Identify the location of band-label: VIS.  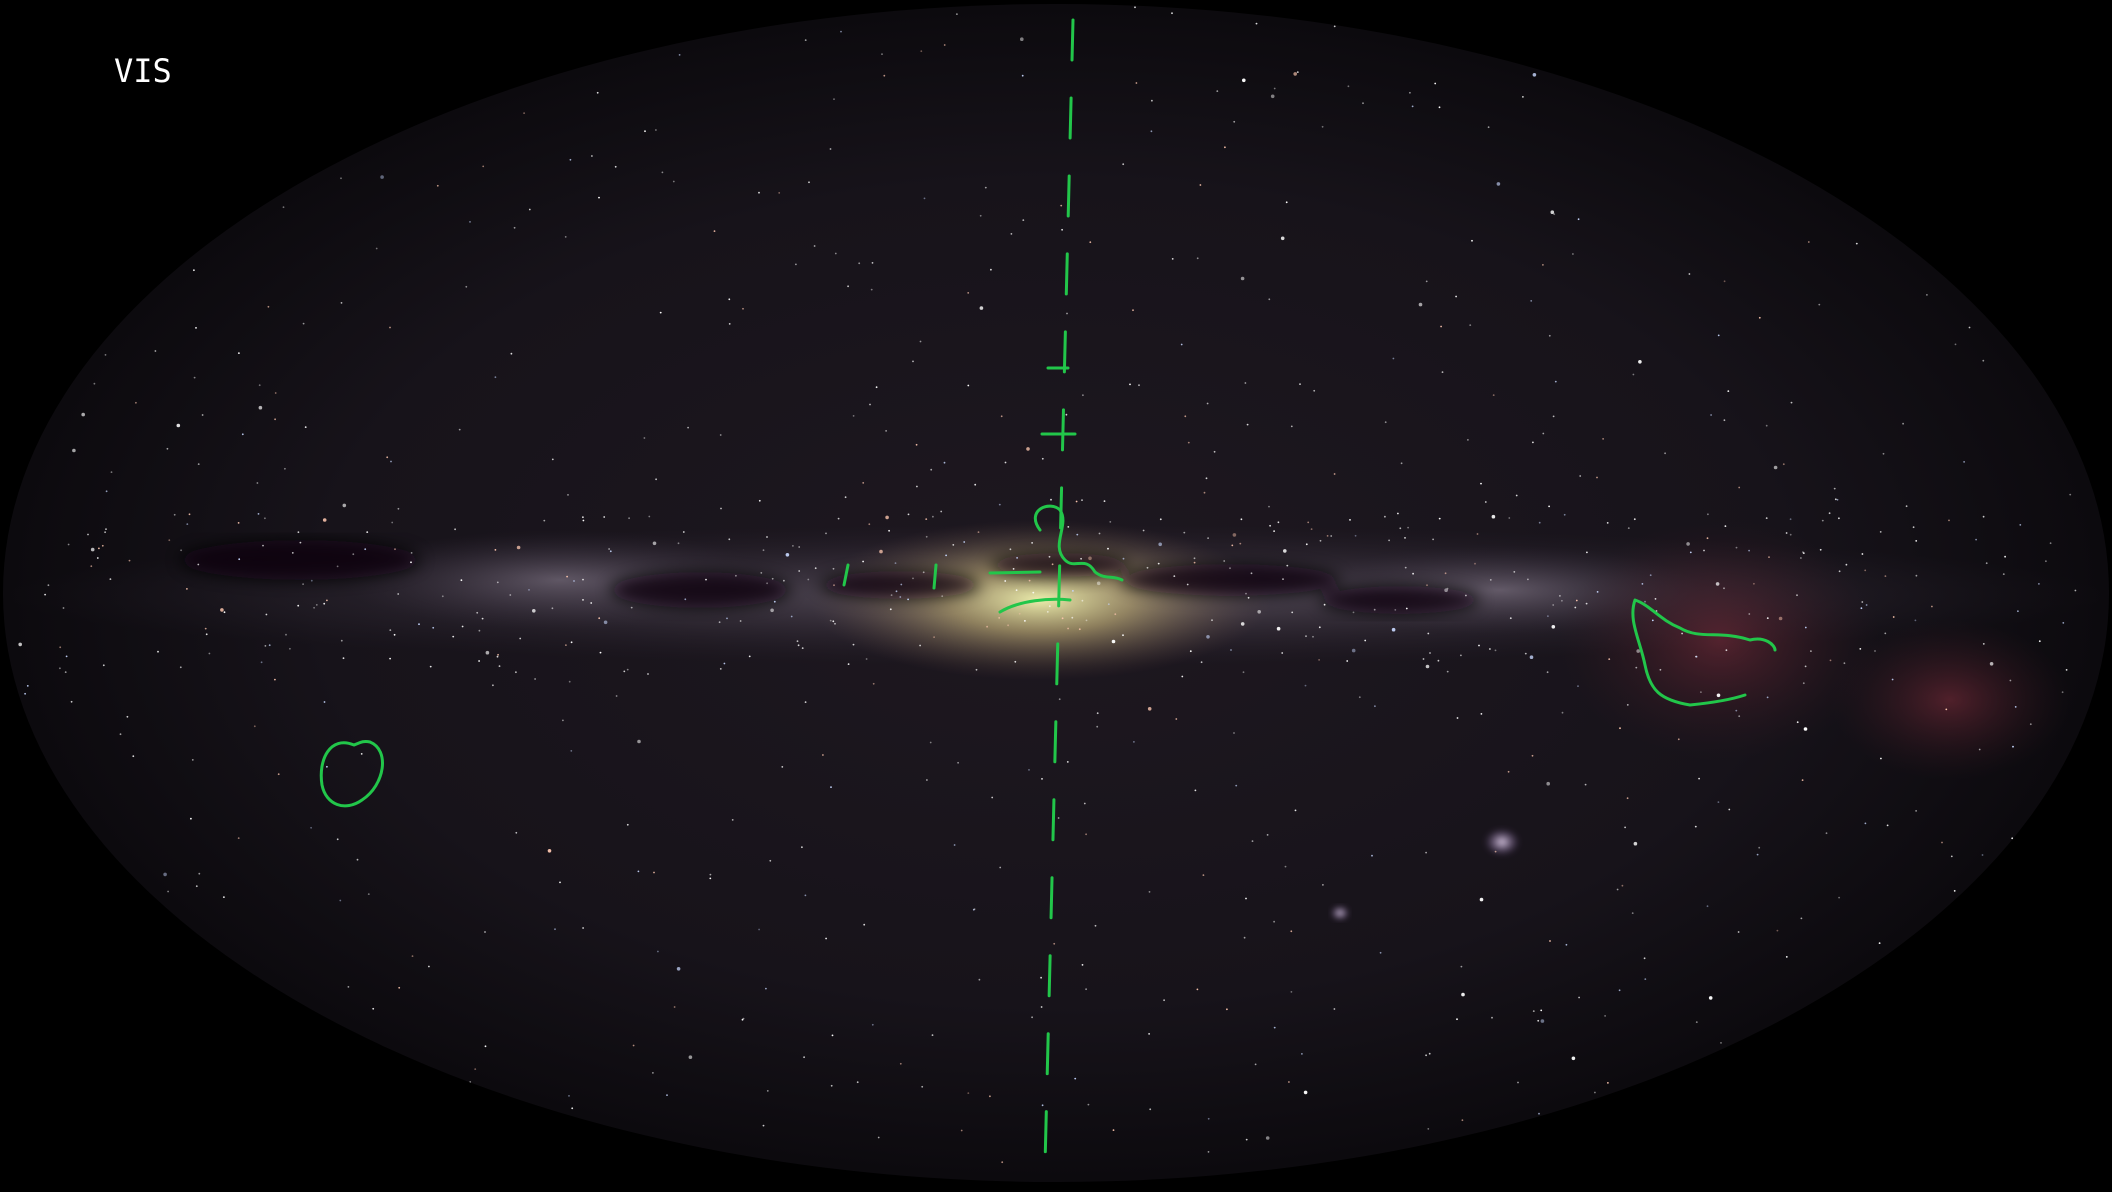
(143, 71).